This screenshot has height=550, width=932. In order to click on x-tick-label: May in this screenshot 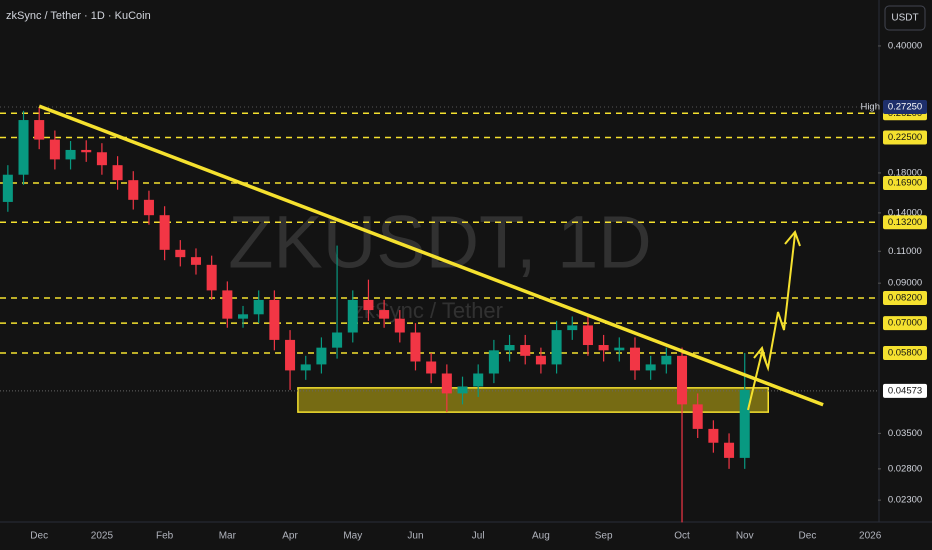, I will do `click(352, 536)`.